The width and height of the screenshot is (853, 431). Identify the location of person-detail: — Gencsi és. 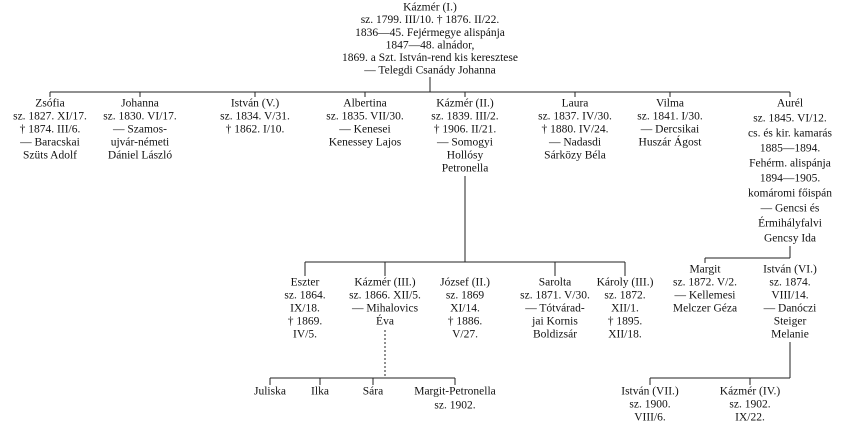
(790, 209).